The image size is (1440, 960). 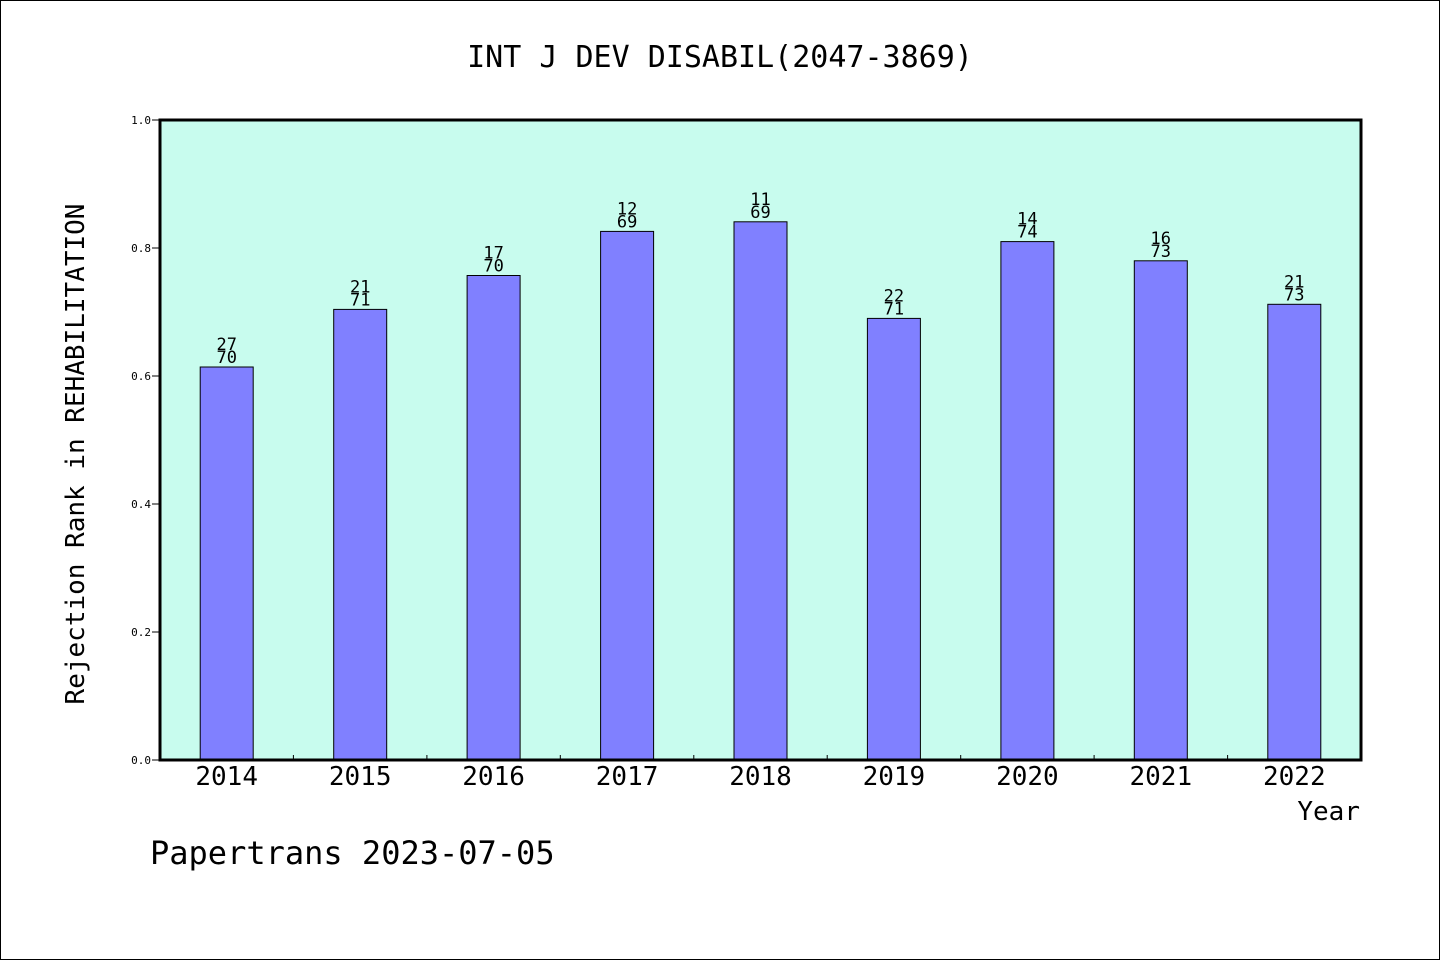 I want to click on footer-text: Papertrans 2023-07-05, so click(x=352, y=853).